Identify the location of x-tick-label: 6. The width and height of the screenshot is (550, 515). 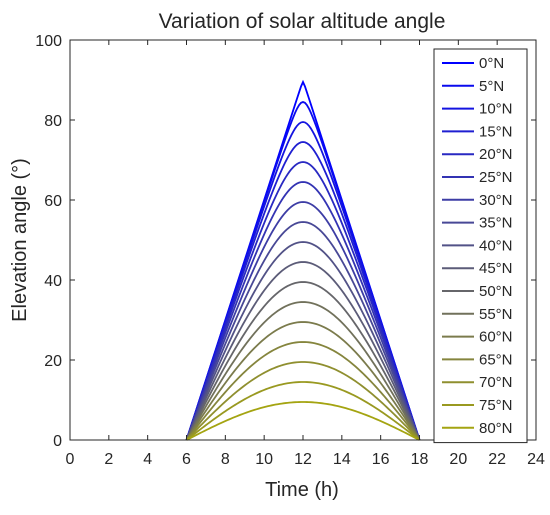
(186, 459).